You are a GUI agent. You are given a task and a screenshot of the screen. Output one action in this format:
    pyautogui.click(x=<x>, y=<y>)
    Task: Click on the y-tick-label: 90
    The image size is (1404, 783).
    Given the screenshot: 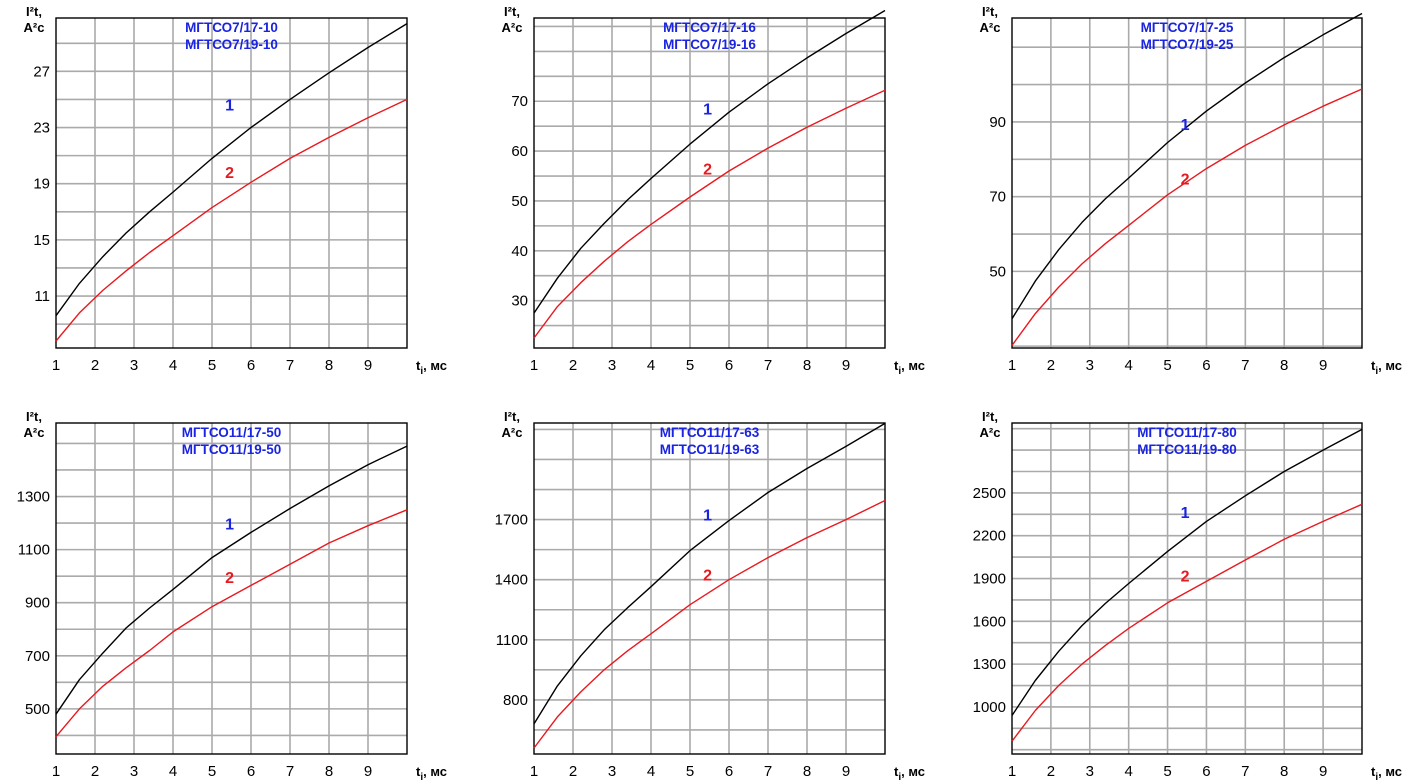 What is the action you would take?
    pyautogui.click(x=997, y=122)
    